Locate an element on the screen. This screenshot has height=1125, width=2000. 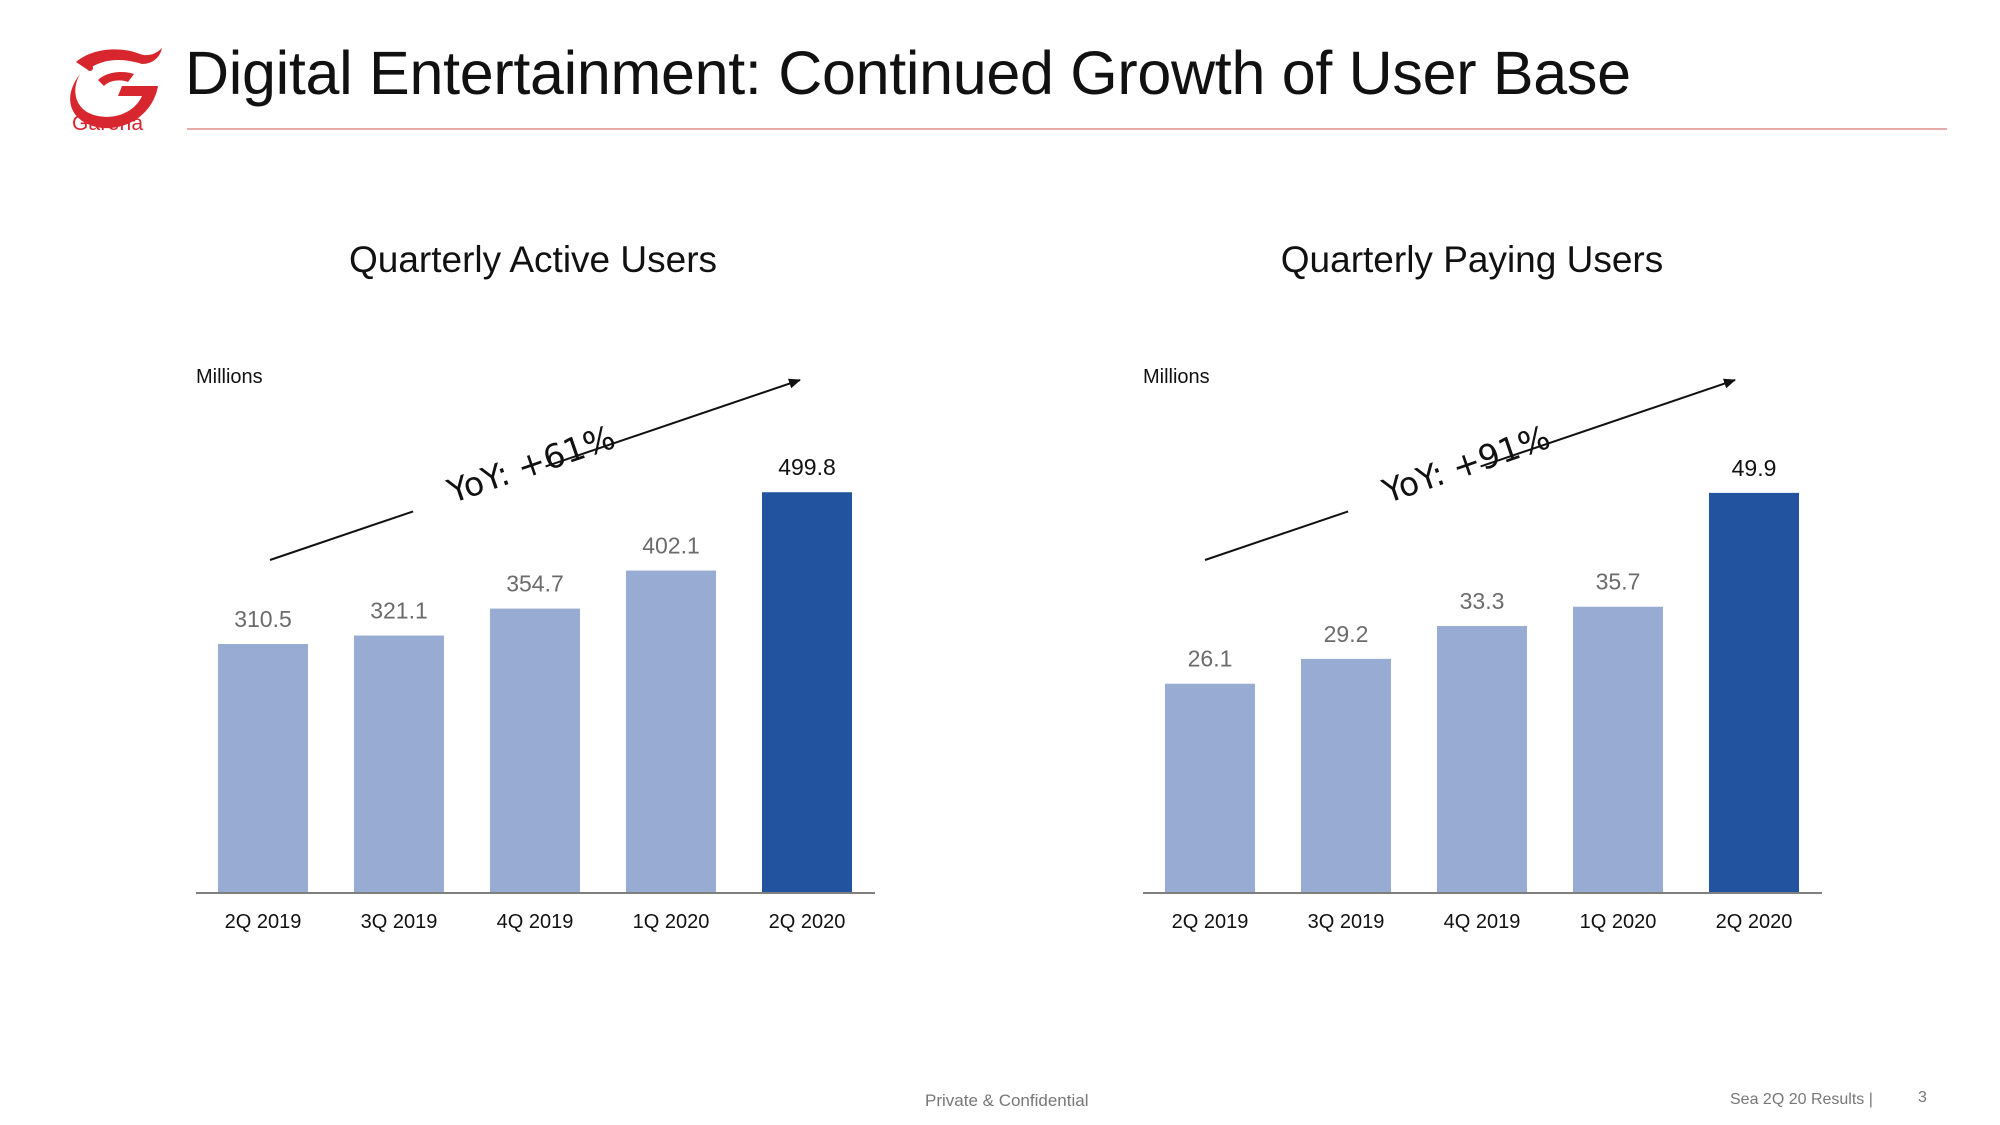
value-label: 499.8 is located at coordinates (807, 467).